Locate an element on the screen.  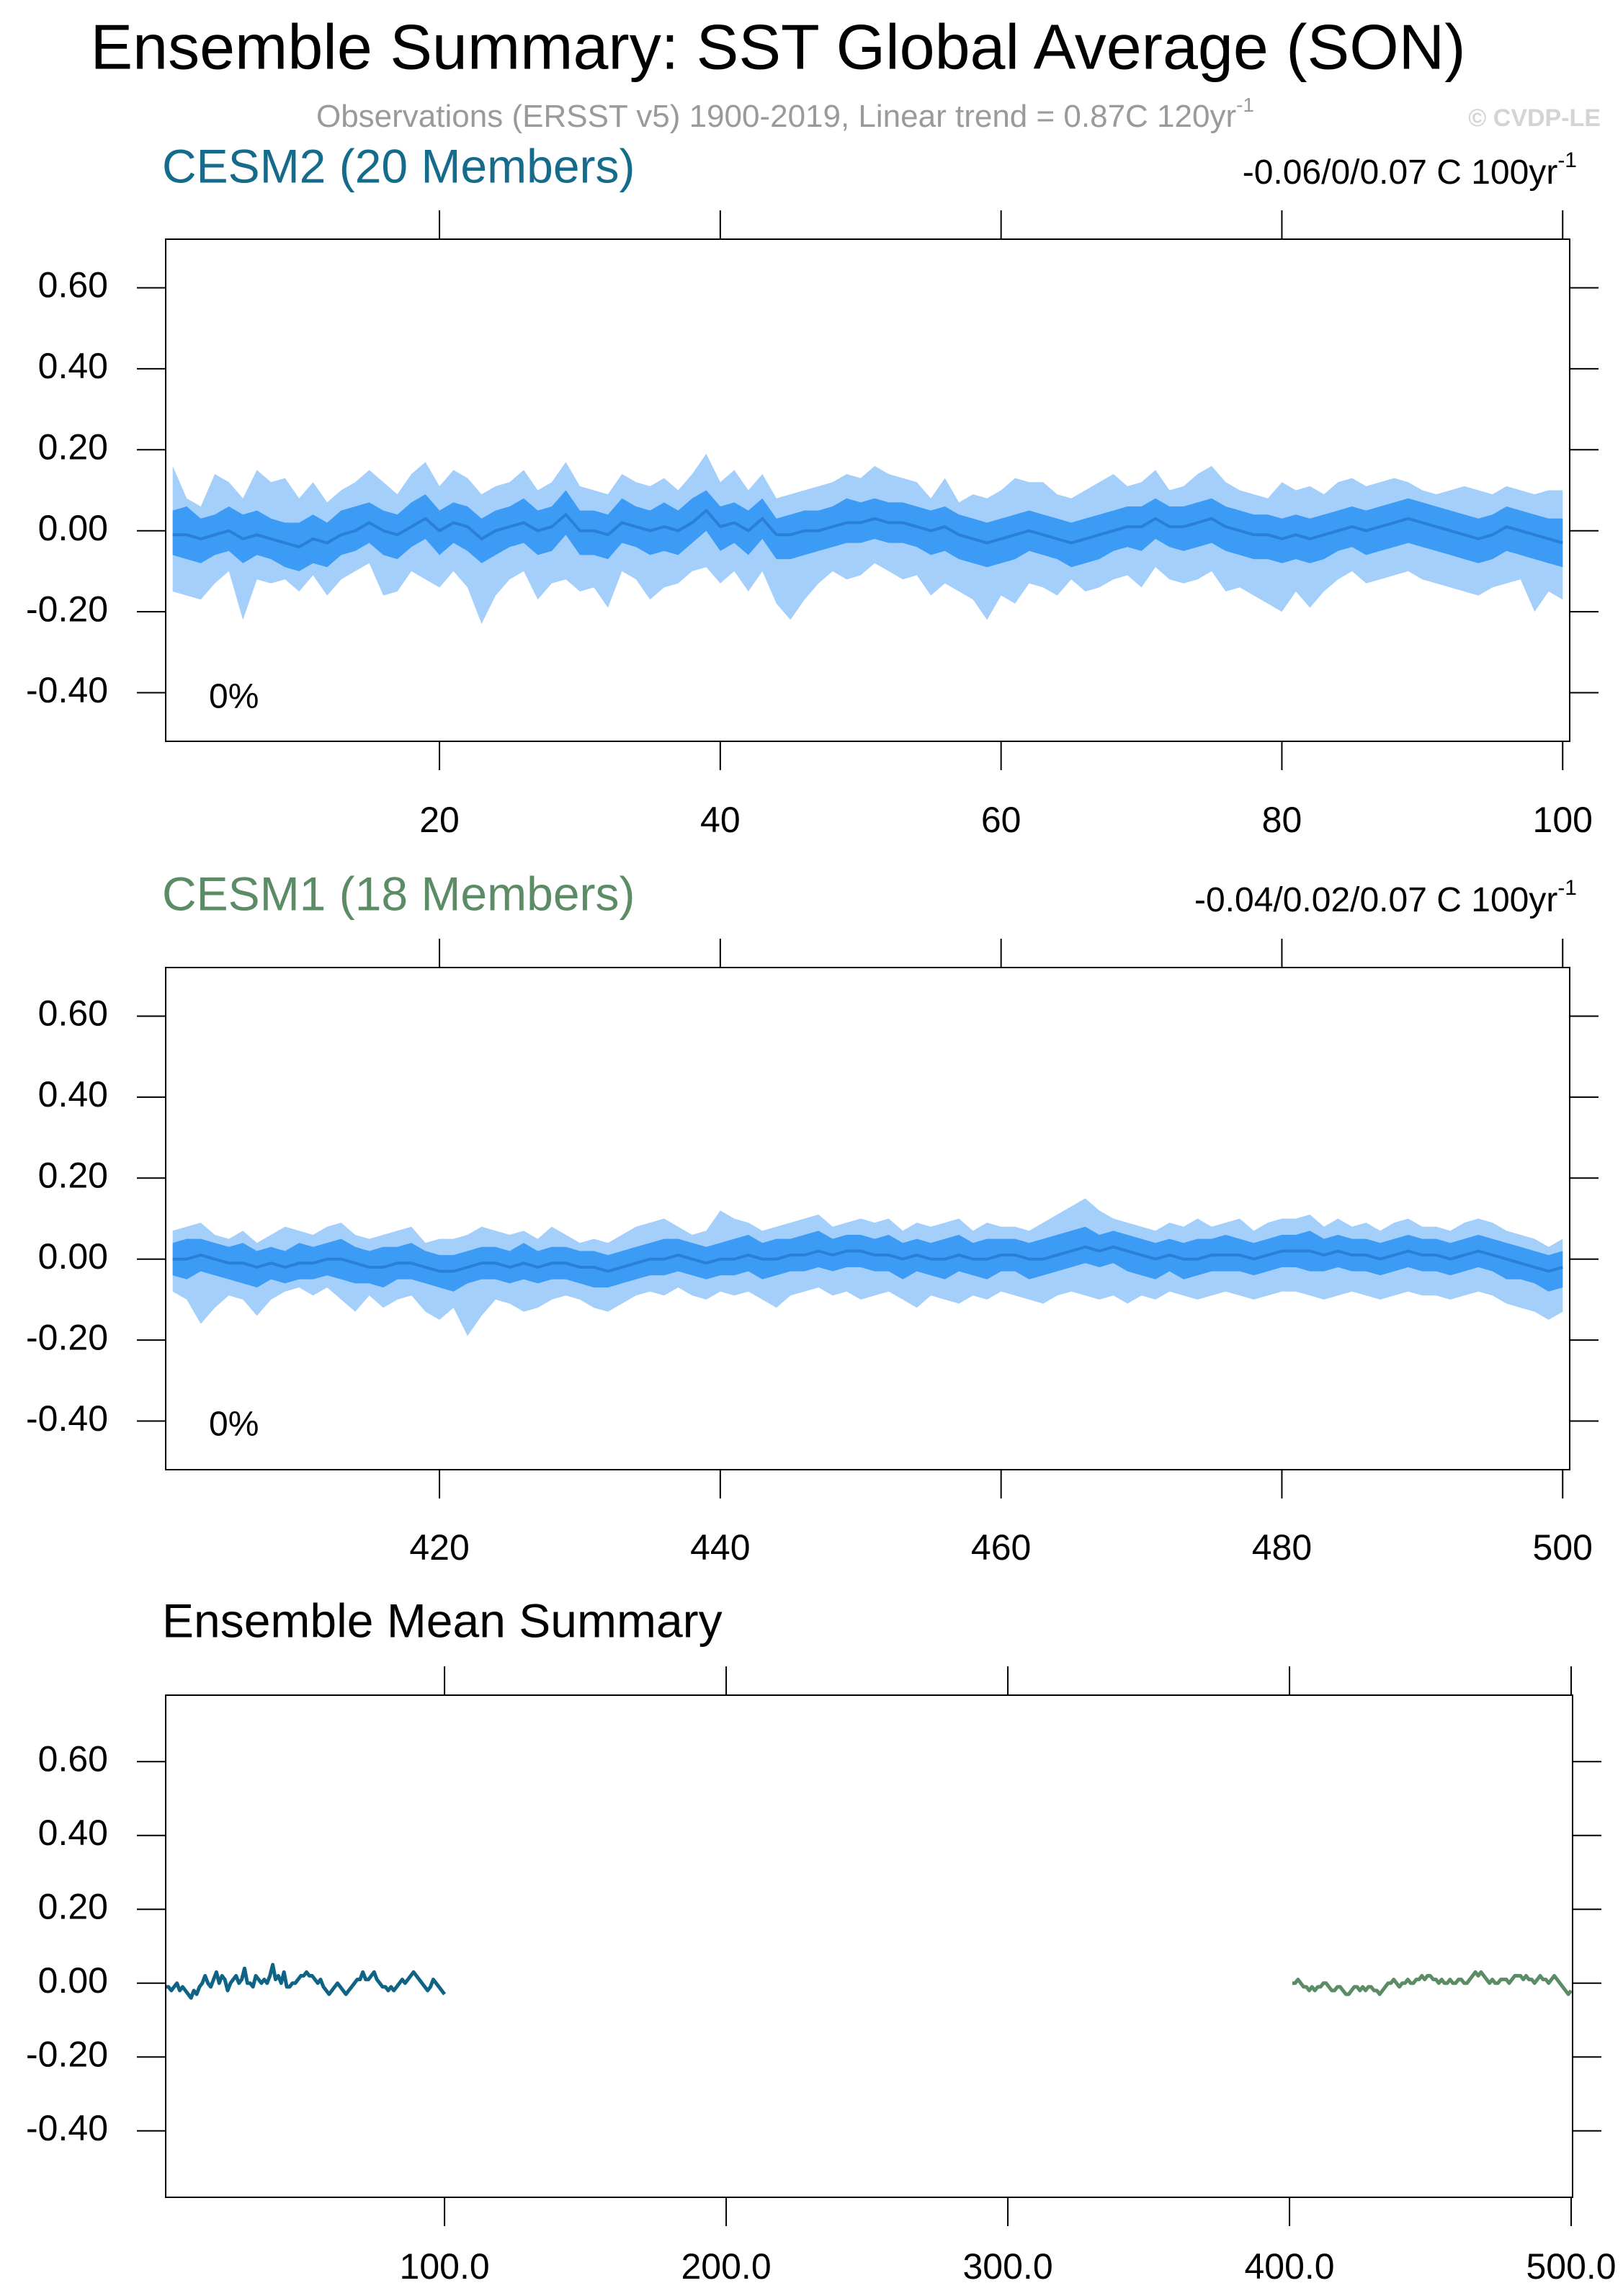
x-tick-label: 460 is located at coordinates (1001, 1547).